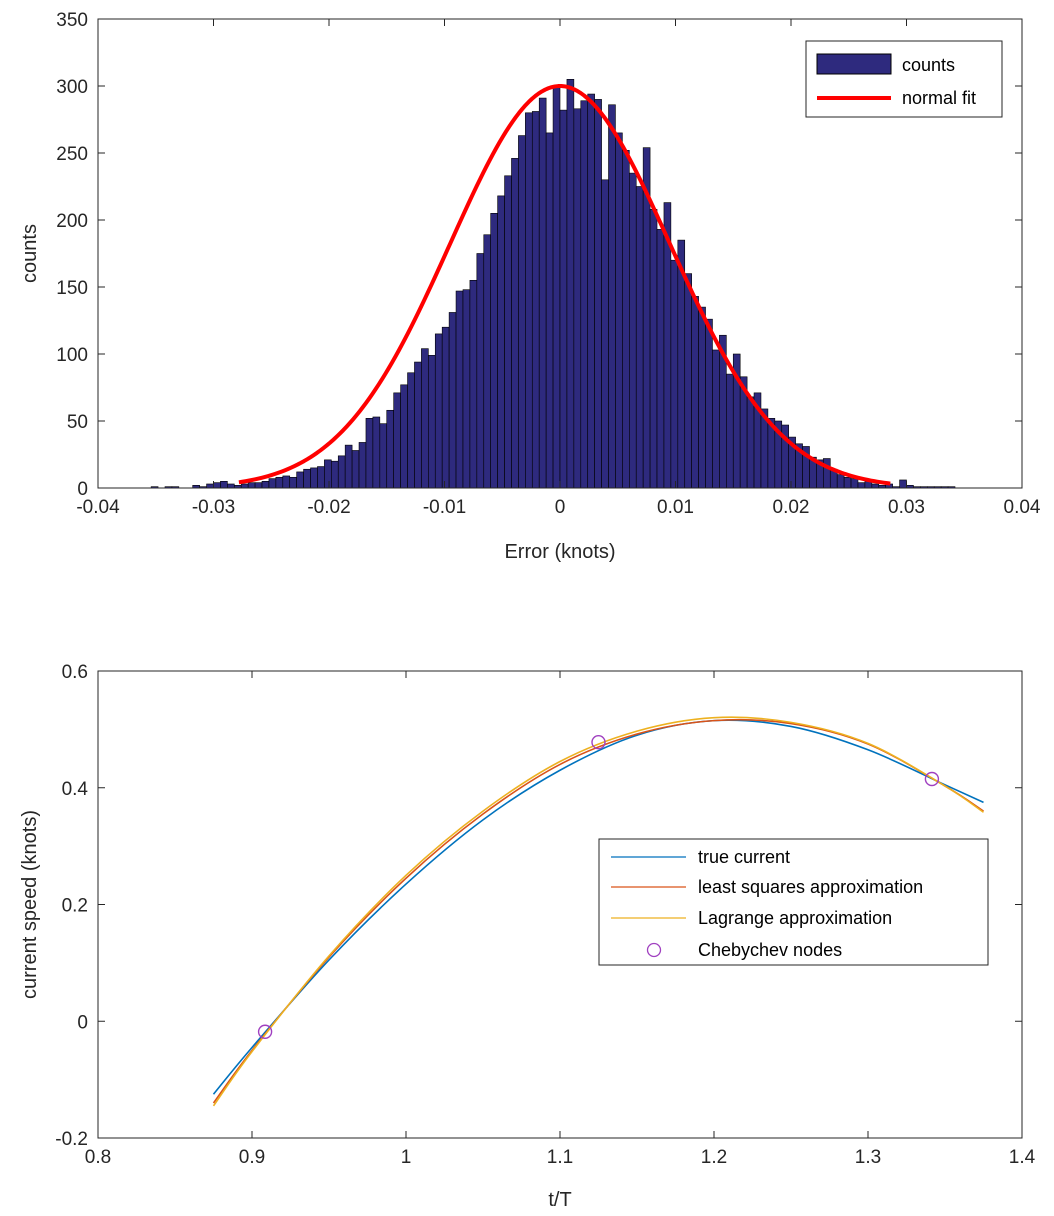 This screenshot has height=1216, width=1054. I want to click on histogram-x-axis-label: Error (knots), so click(559, 552).